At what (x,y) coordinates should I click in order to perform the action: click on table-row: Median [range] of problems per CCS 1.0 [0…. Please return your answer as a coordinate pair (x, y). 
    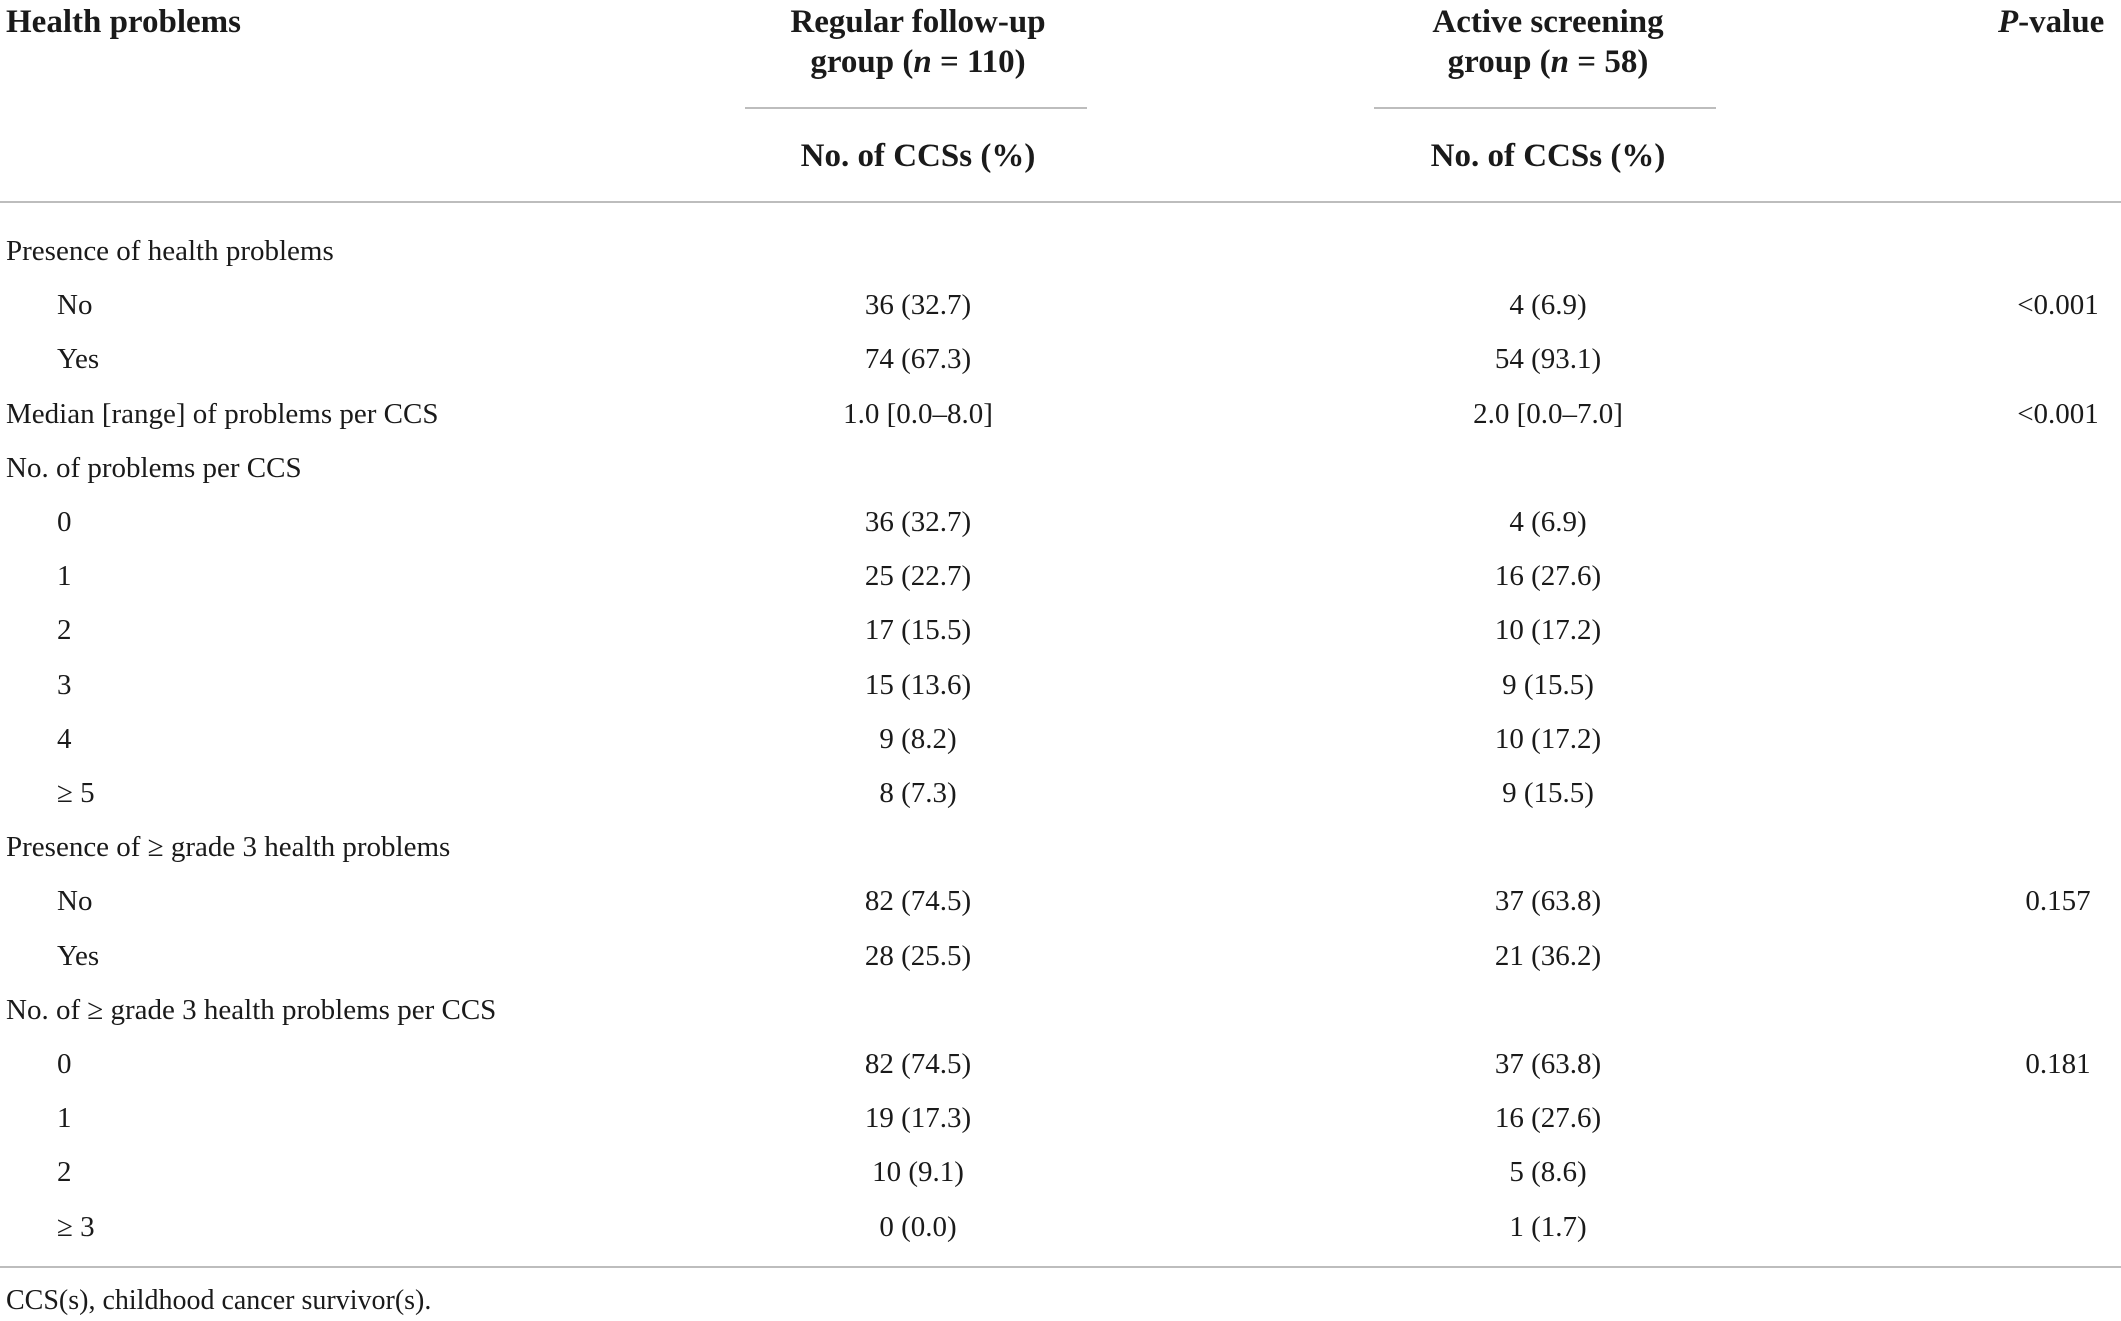
    Looking at the image, I should click on (1060, 414).